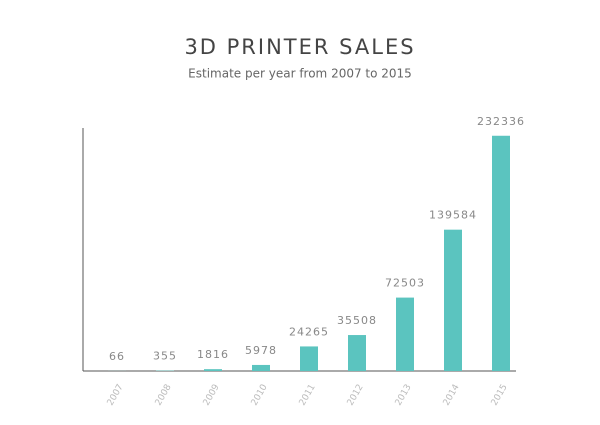 The image size is (600, 425). Describe the element at coordinates (357, 320) in the screenshot. I see `value-label: 35508` at that location.